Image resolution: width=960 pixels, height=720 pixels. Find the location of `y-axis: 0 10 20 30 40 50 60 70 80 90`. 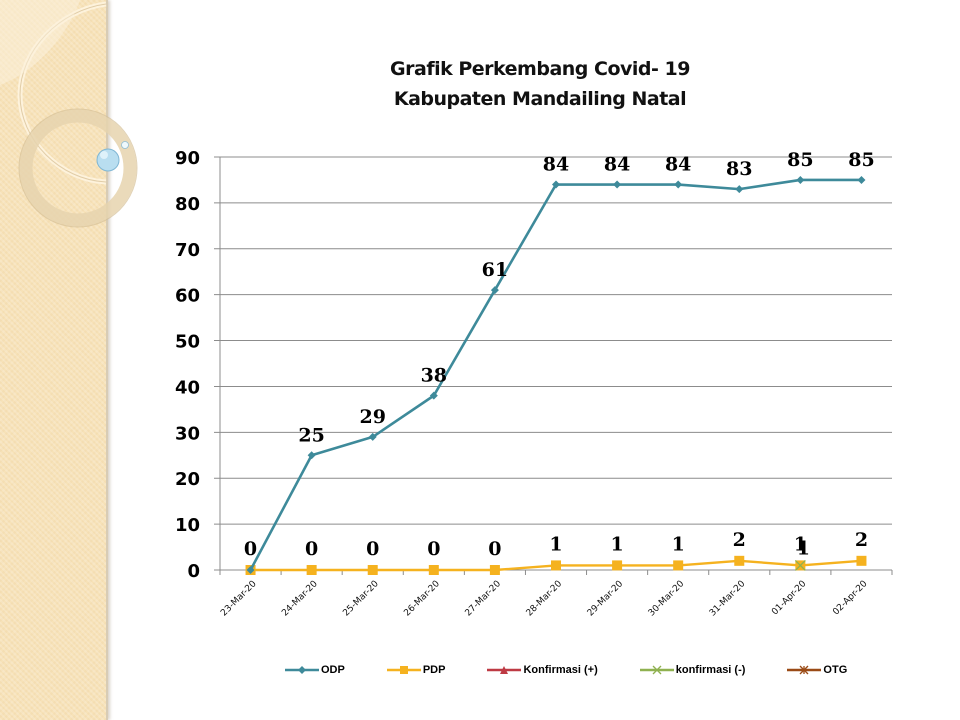

y-axis: 0 10 20 30 40 50 60 70 80 90 is located at coordinates (198, 365).